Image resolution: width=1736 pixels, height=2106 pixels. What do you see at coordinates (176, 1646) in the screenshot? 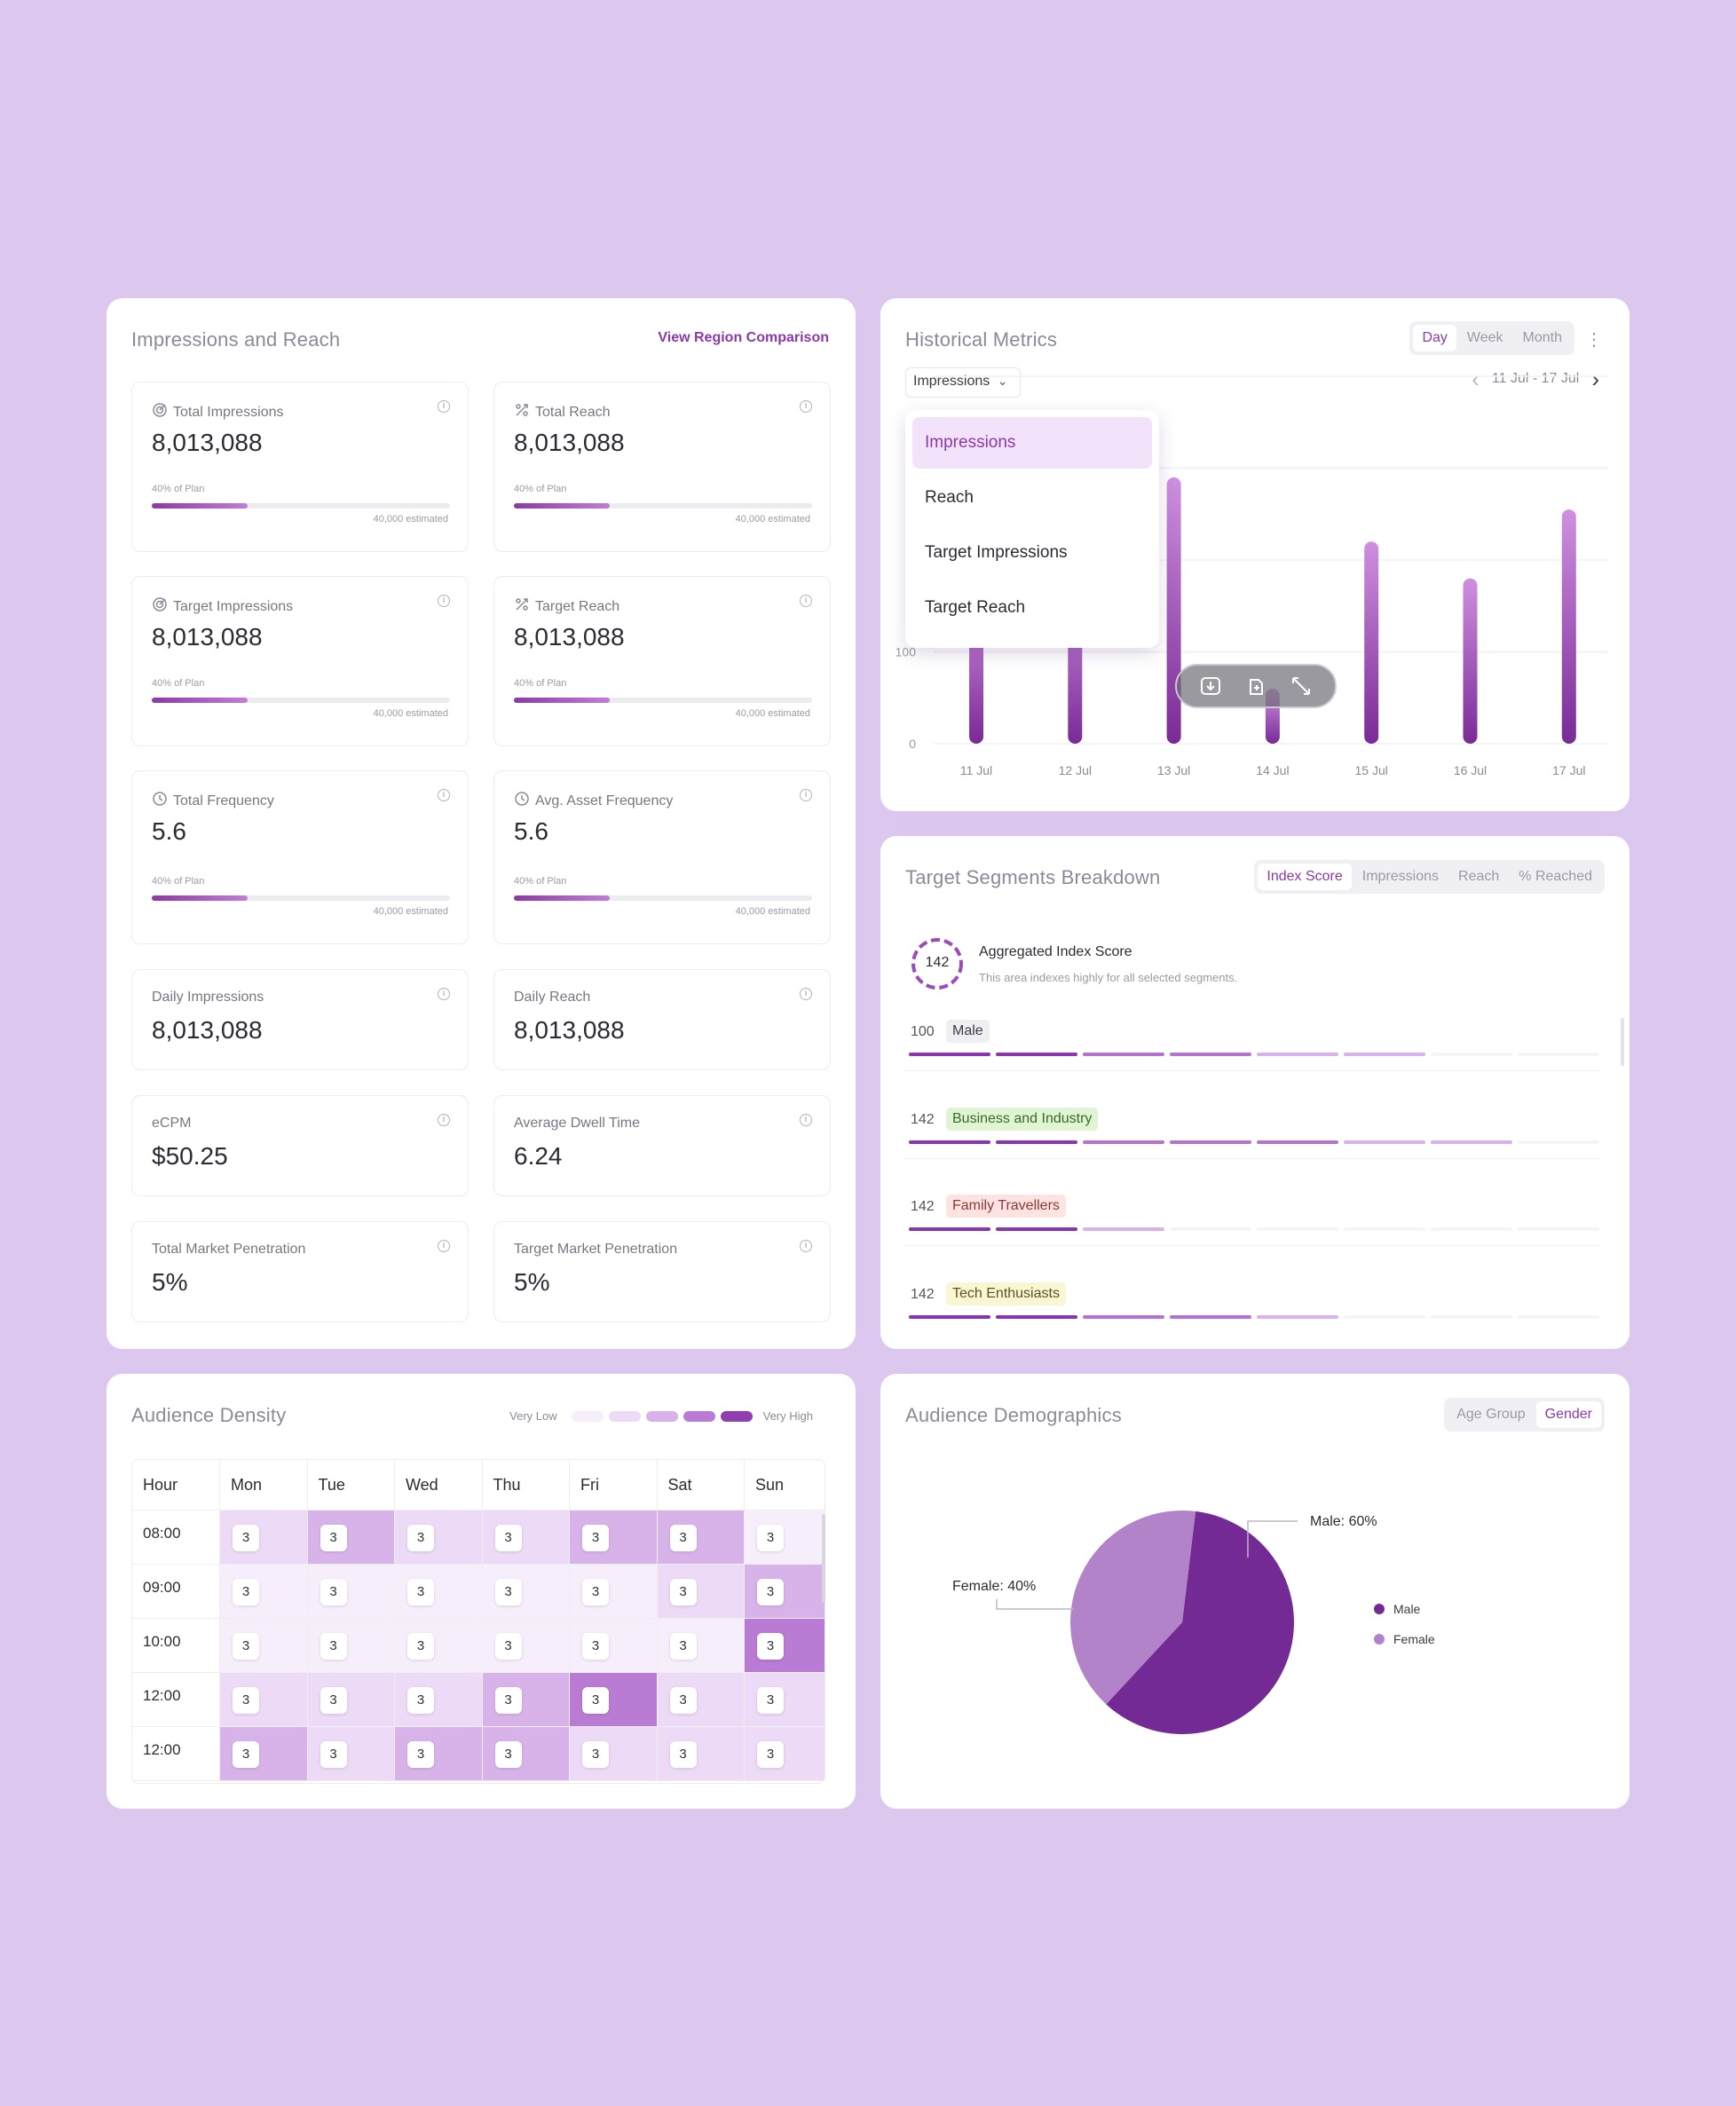
I see `hour-label: 10:00` at bounding box center [176, 1646].